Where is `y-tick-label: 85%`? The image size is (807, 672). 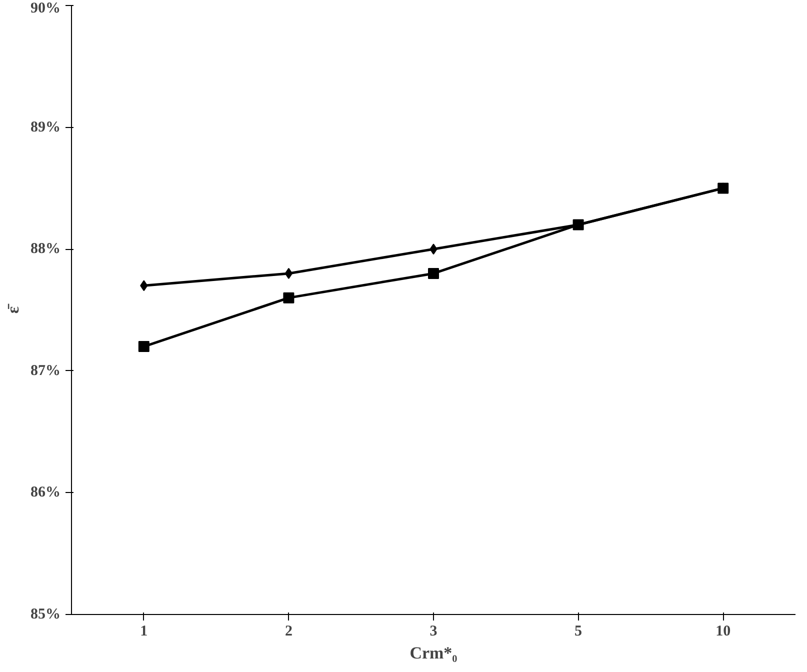
y-tick-label: 85% is located at coordinates (45, 614).